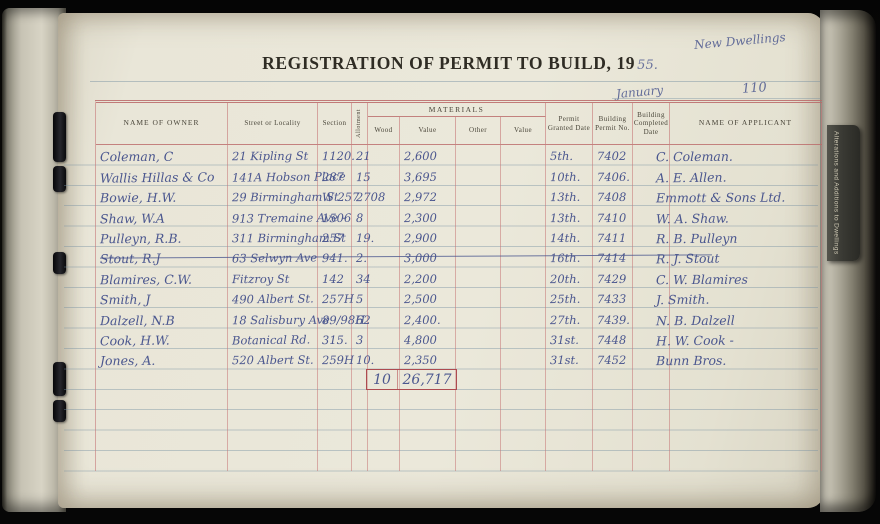 Image resolution: width=880 pixels, height=524 pixels. What do you see at coordinates (613, 319) in the screenshot?
I see `handwritten-entry: 7439.` at bounding box center [613, 319].